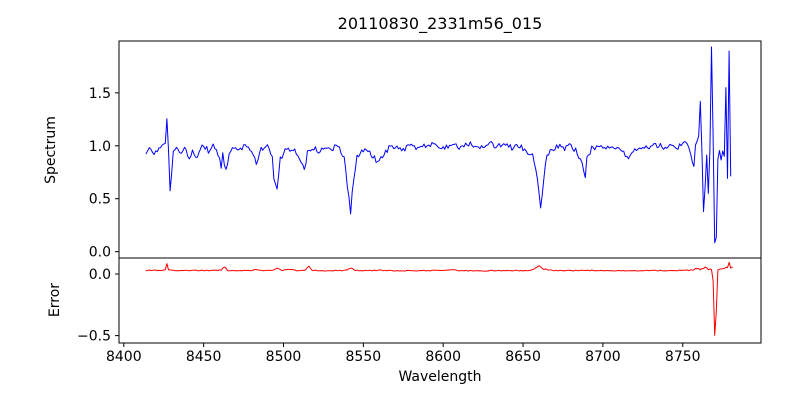  Describe the element at coordinates (100, 94) in the screenshot. I see `y-tick-label: 1.5` at that location.